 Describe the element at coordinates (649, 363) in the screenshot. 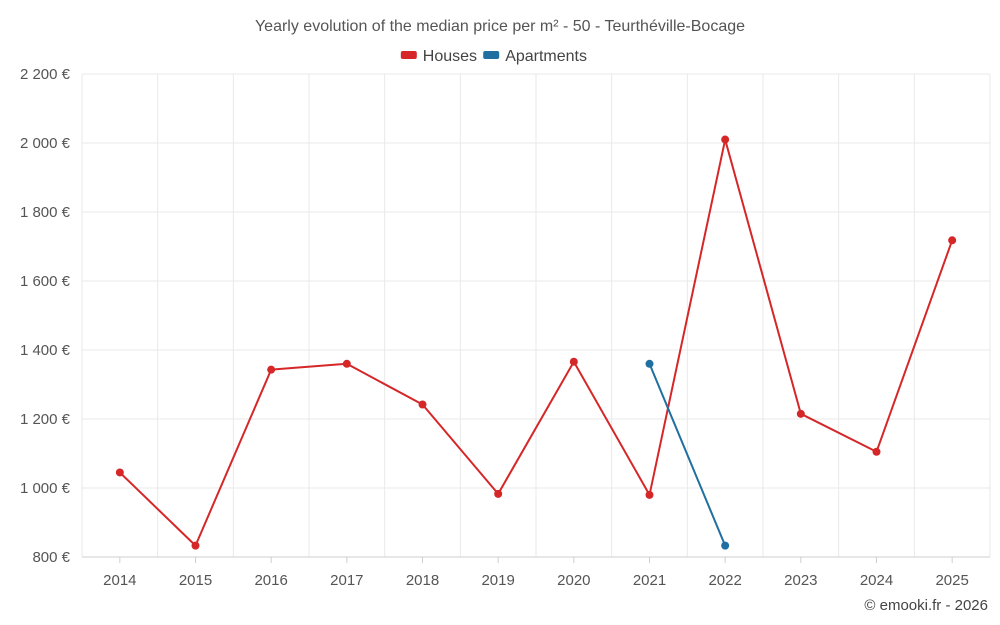

I see `apartments-point-2021` at that location.